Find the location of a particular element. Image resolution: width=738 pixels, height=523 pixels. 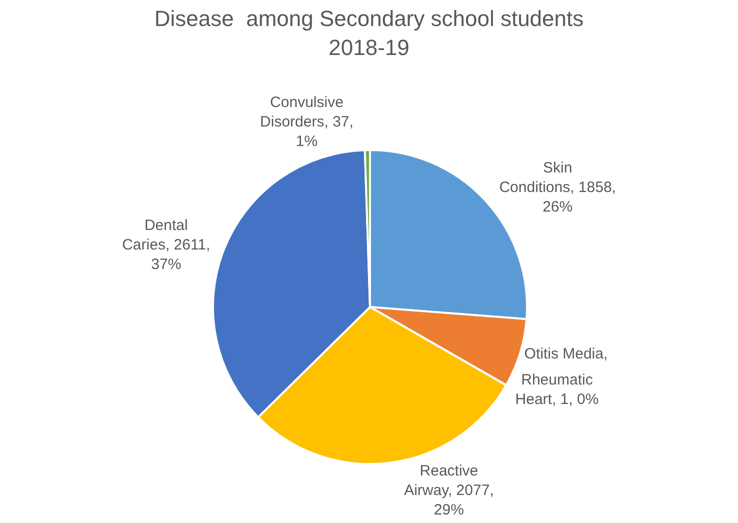

slice-label: Convulsive Disorders, 37, 1% is located at coordinates (307, 122).